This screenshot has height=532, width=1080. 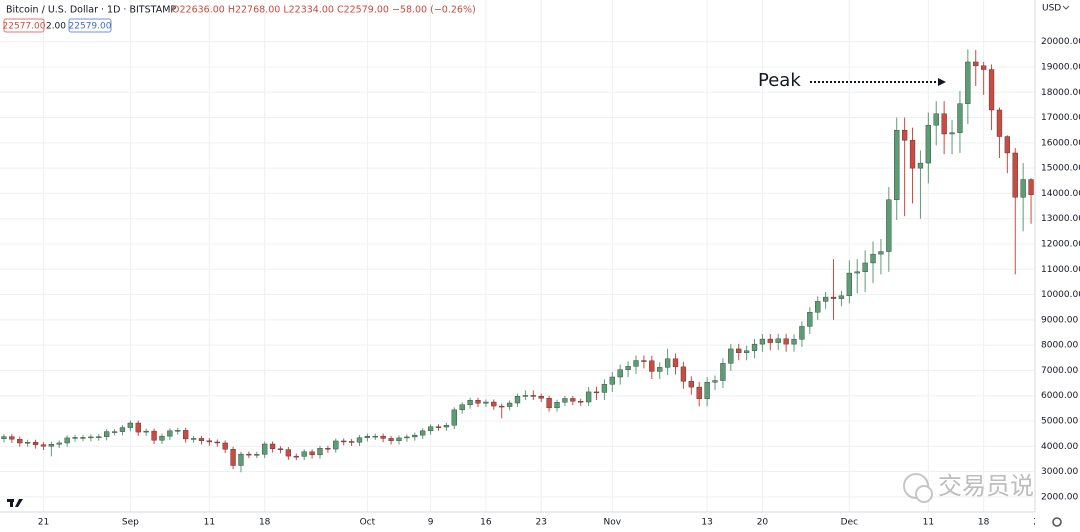 I want to click on x-tick-label: 18, so click(x=984, y=523).